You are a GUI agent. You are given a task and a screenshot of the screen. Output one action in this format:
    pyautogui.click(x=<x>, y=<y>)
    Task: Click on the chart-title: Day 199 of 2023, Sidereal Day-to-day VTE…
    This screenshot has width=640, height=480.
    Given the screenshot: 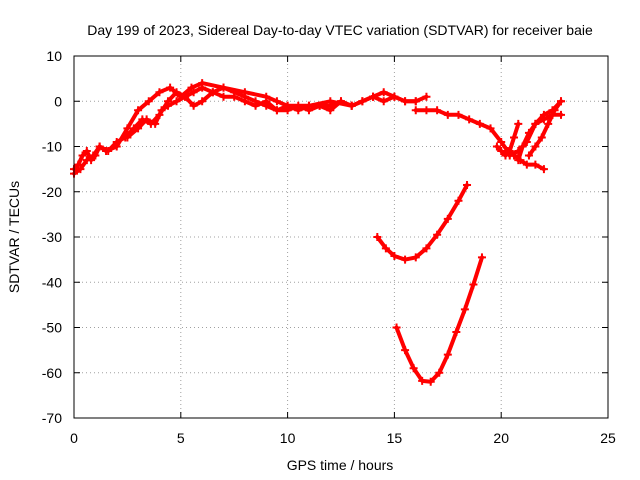 What is the action you would take?
    pyautogui.click(x=340, y=30)
    